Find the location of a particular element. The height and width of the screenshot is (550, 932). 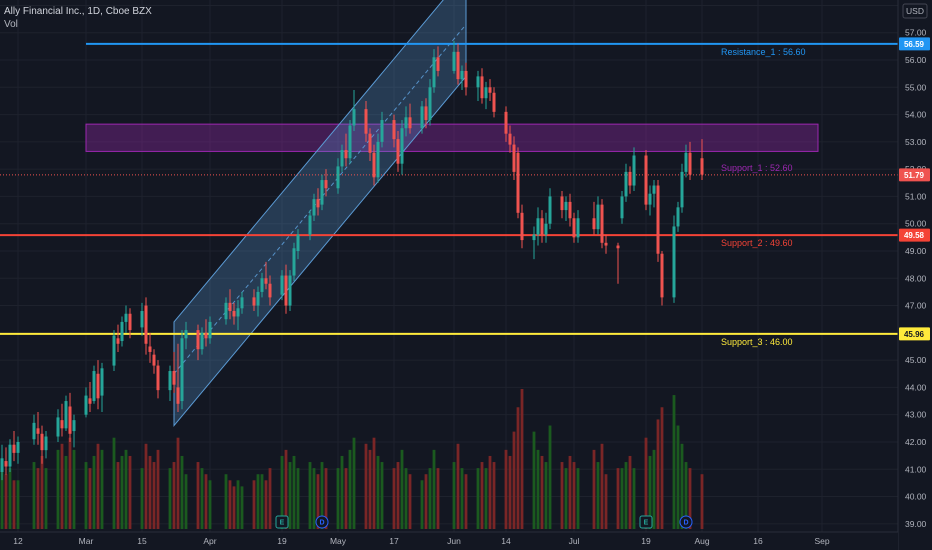

price-tick-label: 49.00 is located at coordinates (916, 251).